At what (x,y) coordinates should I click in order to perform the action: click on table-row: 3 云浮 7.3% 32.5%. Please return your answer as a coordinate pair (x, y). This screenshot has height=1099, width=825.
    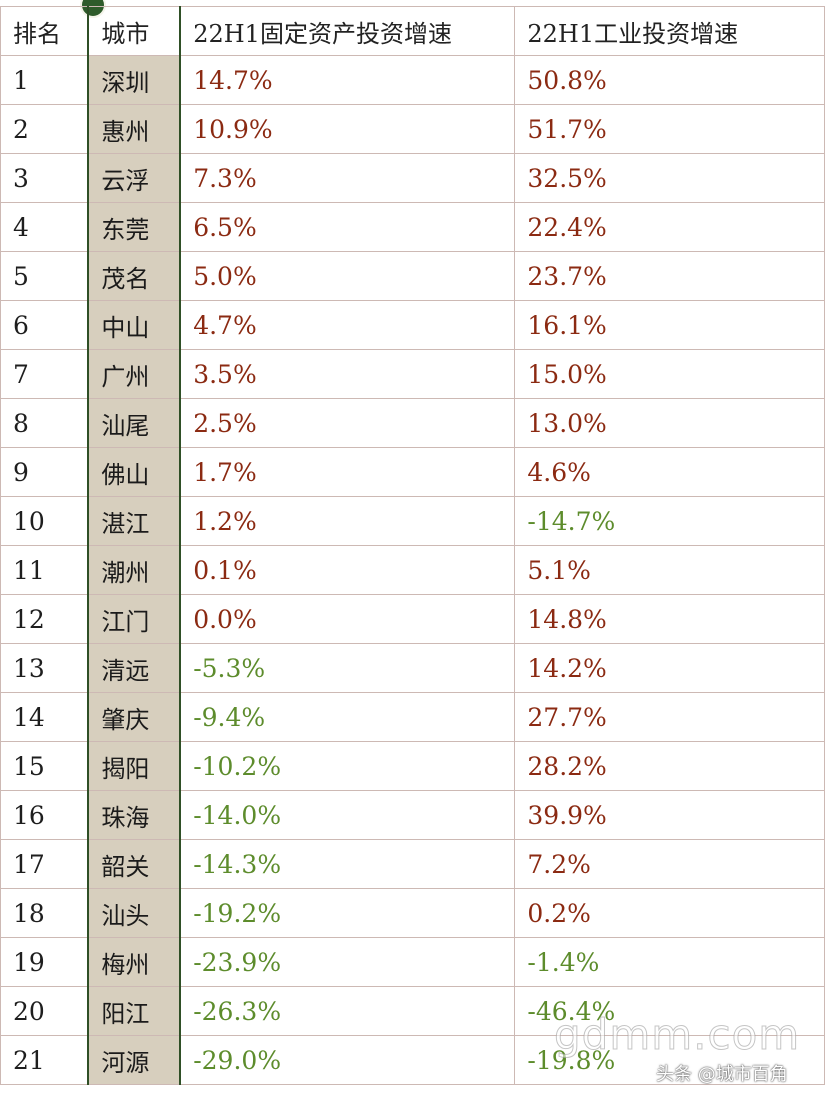
    Looking at the image, I should click on (412, 178).